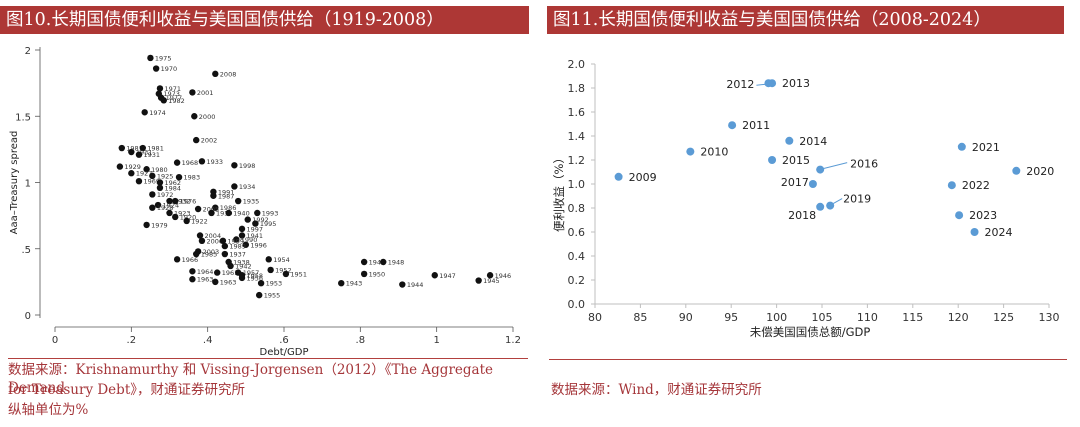  Describe the element at coordinates (23, 117) in the screenshot. I see `y-tick-label: 1.5` at that location.